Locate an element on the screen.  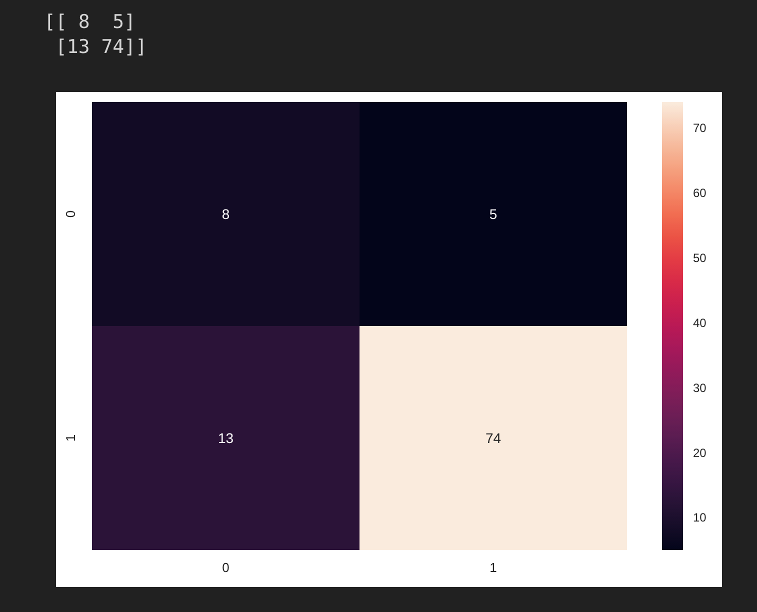
text: [13 74]] is located at coordinates (95, 47).